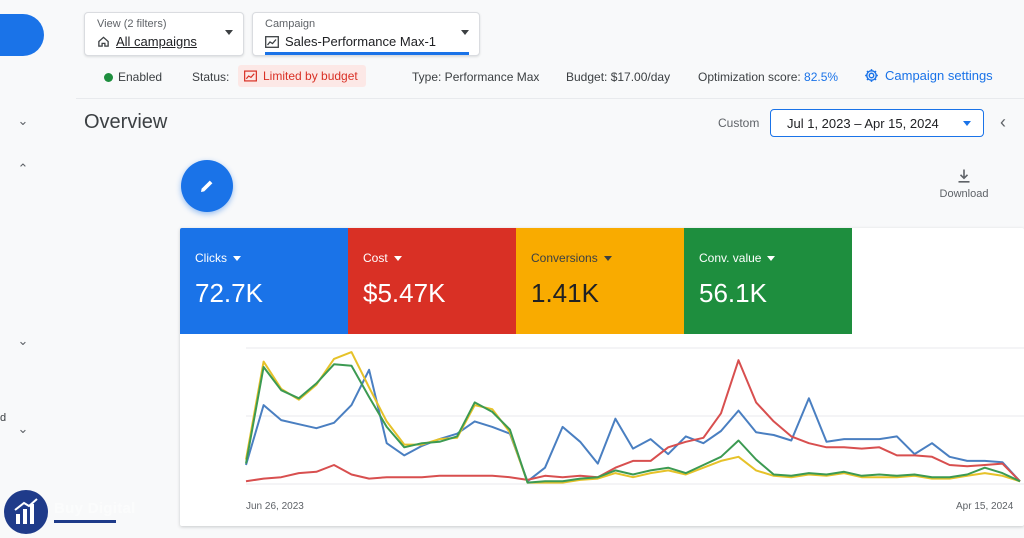 The image size is (1024, 538). Describe the element at coordinates (565, 293) in the screenshot. I see `metric-value: 1.41K` at that location.